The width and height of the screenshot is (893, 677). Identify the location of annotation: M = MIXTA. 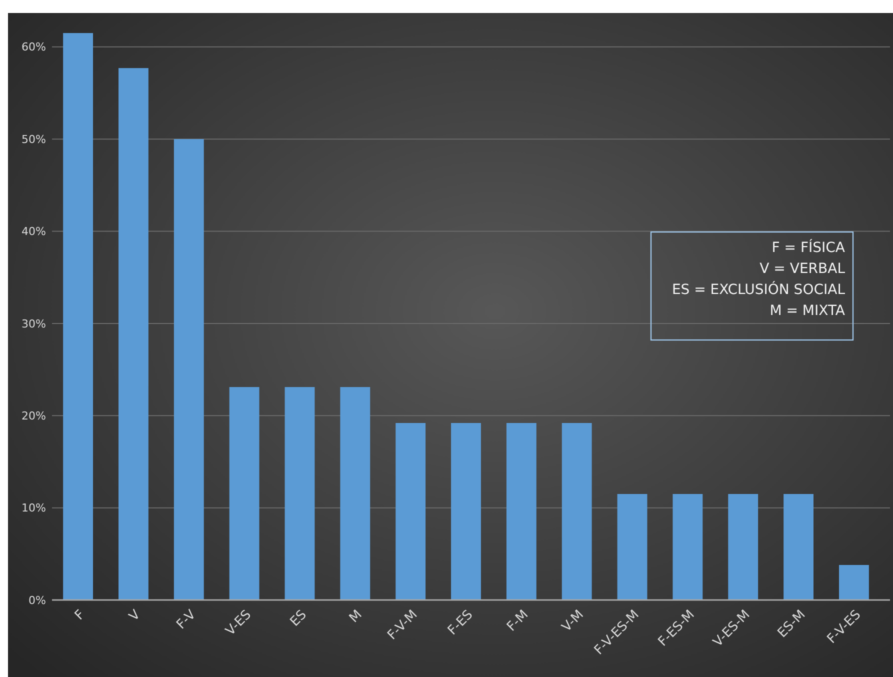
(808, 311).